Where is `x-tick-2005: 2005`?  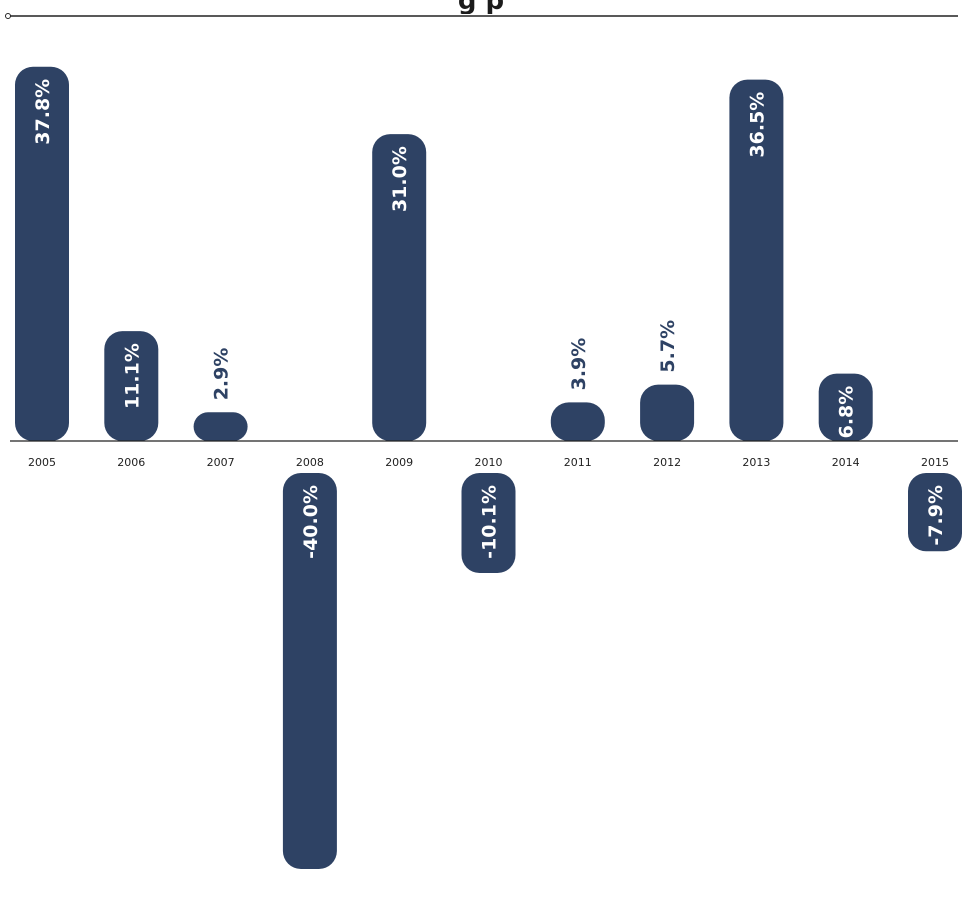 x-tick-2005: 2005 is located at coordinates (42, 462).